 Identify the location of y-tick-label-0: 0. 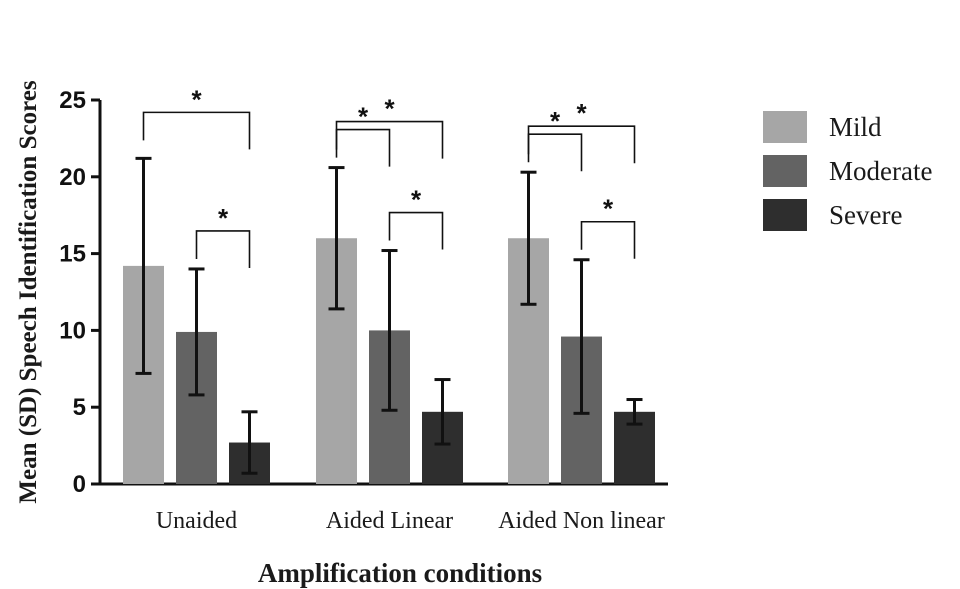
(79, 484).